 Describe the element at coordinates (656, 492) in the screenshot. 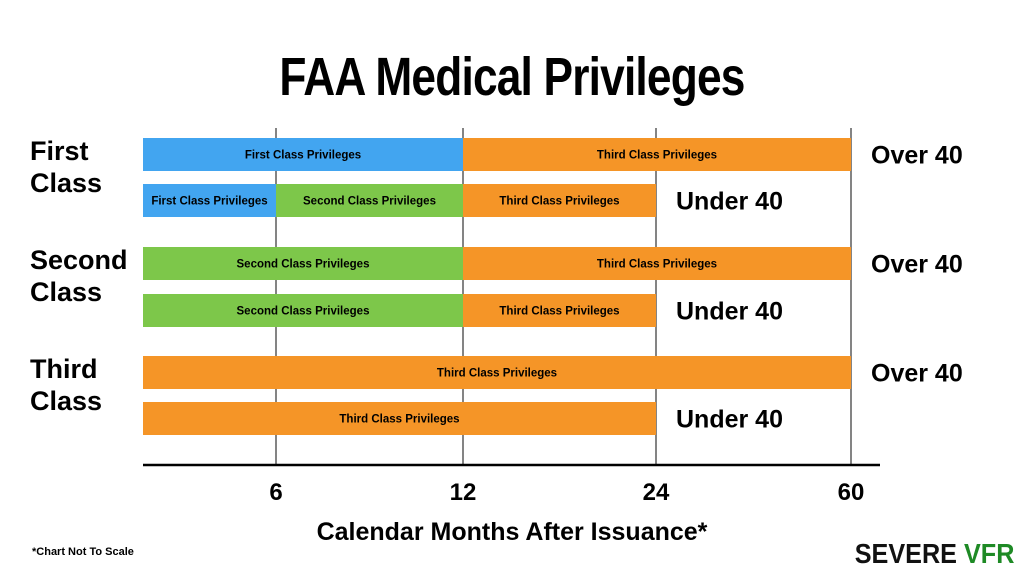

I see `tick-label-24: 24` at that location.